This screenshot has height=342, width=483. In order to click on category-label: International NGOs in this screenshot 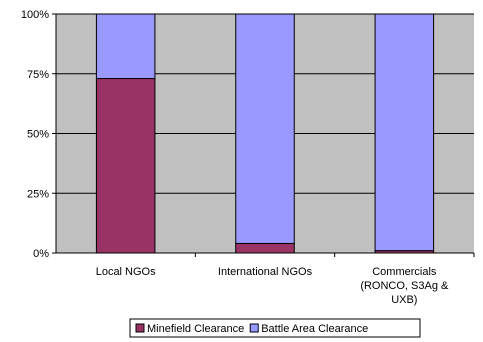, I will do `click(265, 272)`.